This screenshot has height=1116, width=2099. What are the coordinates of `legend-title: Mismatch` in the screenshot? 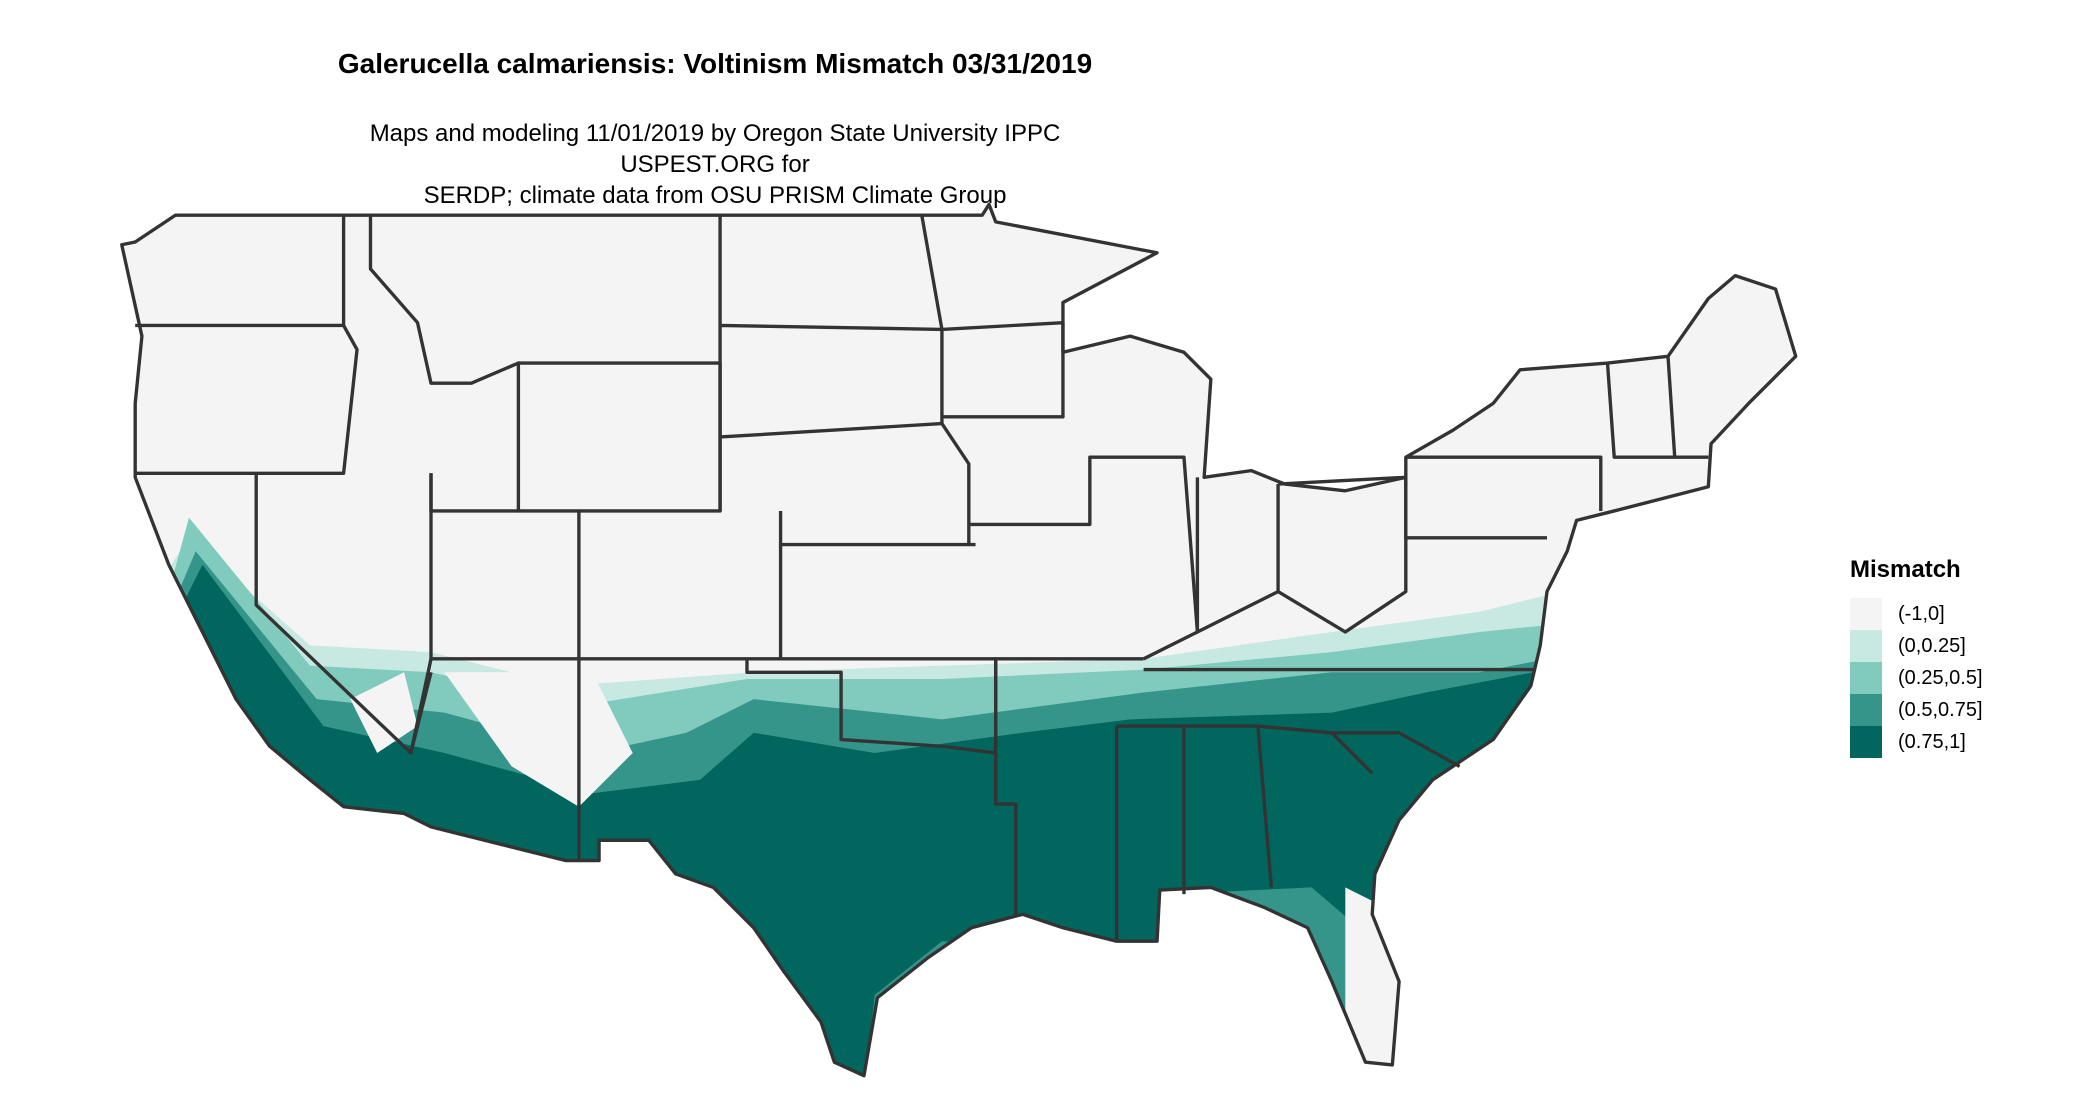 It's located at (1905, 569).